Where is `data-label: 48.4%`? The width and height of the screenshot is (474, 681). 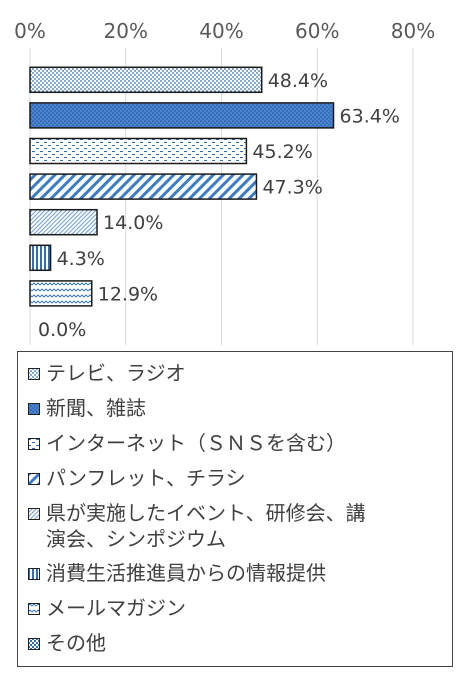 data-label: 48.4% is located at coordinates (298, 81).